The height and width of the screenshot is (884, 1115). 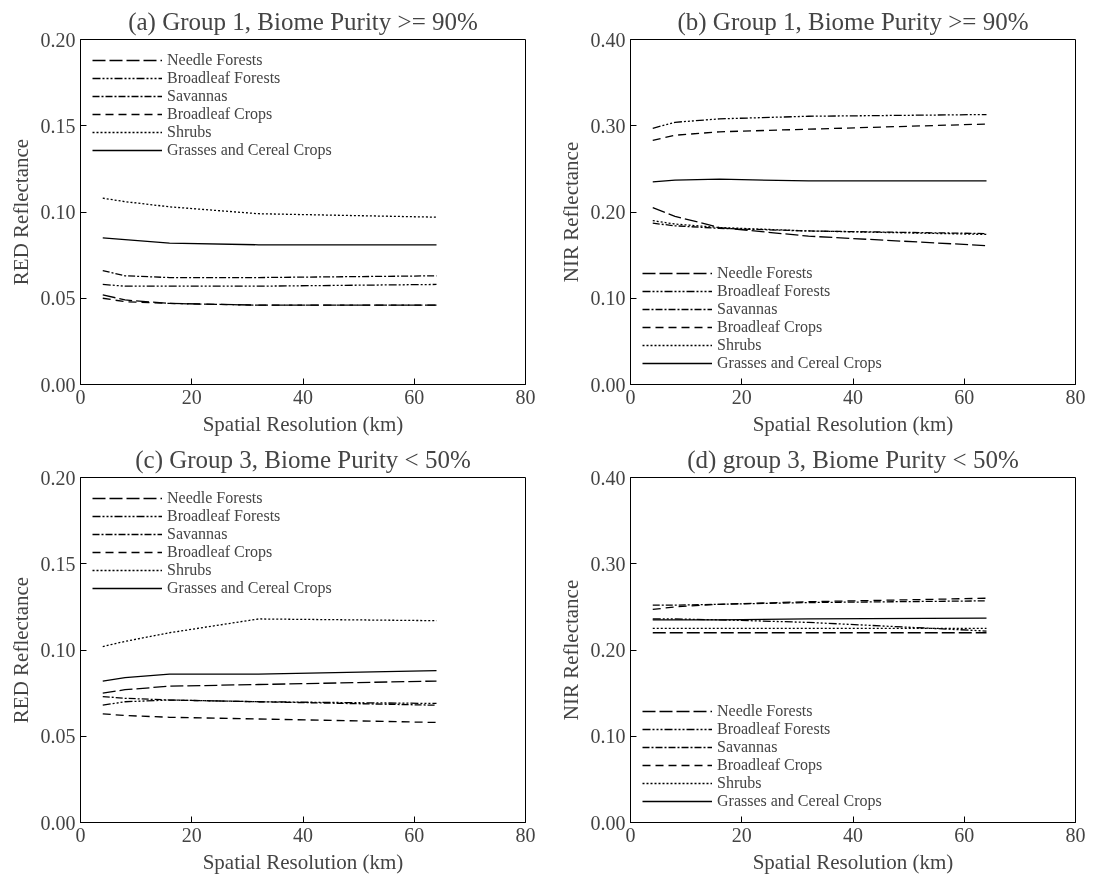 I want to click on chart-title: (a) Group 1, Biome Purity >= 90%, so click(x=303, y=21).